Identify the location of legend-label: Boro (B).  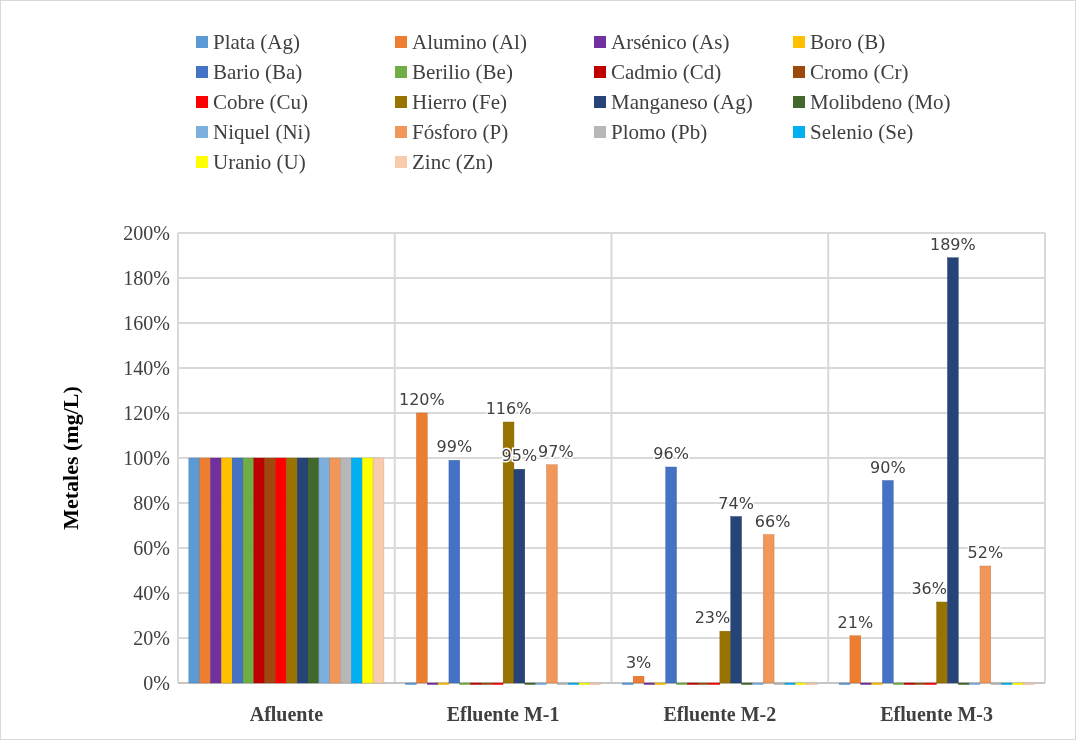
(848, 42).